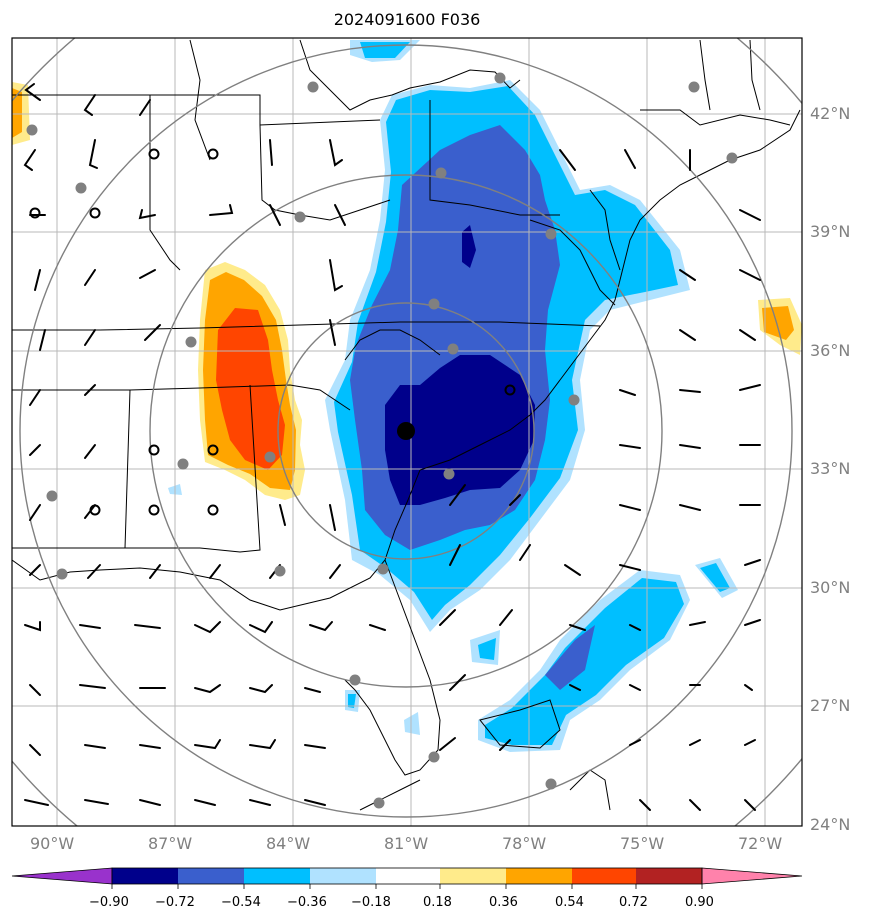 The width and height of the screenshot is (873, 924). Describe the element at coordinates (62, 876) in the screenshot. I see `colorbar-extend-low` at that location.